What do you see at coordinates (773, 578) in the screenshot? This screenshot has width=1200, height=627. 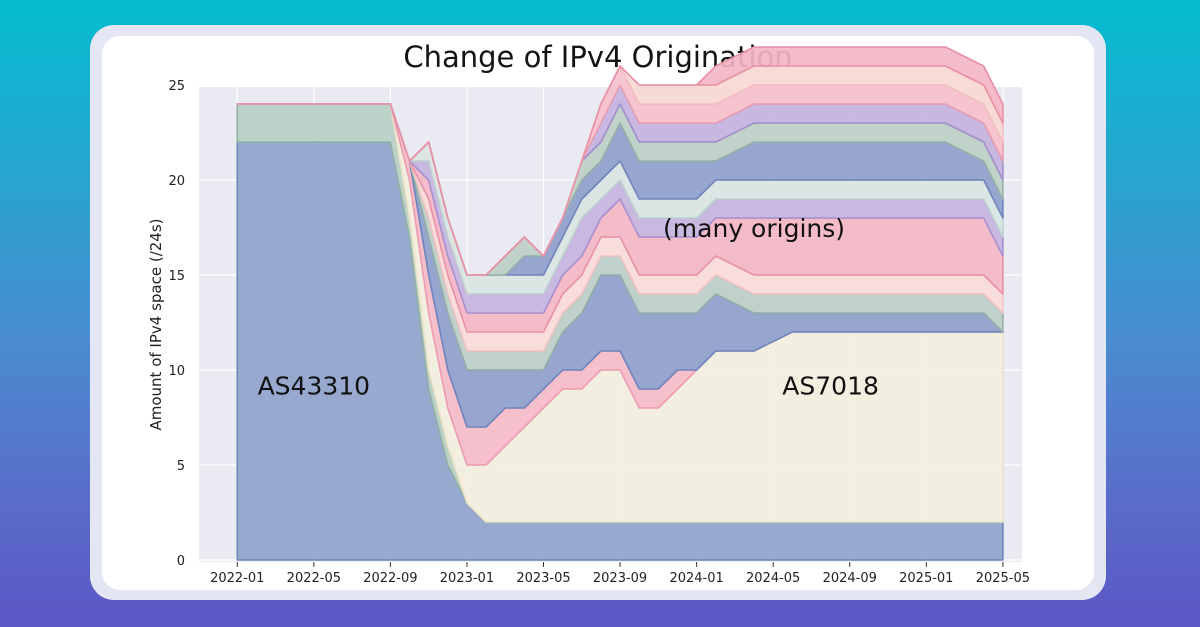 I see `x-tick-label: 2024-05` at bounding box center [773, 578].